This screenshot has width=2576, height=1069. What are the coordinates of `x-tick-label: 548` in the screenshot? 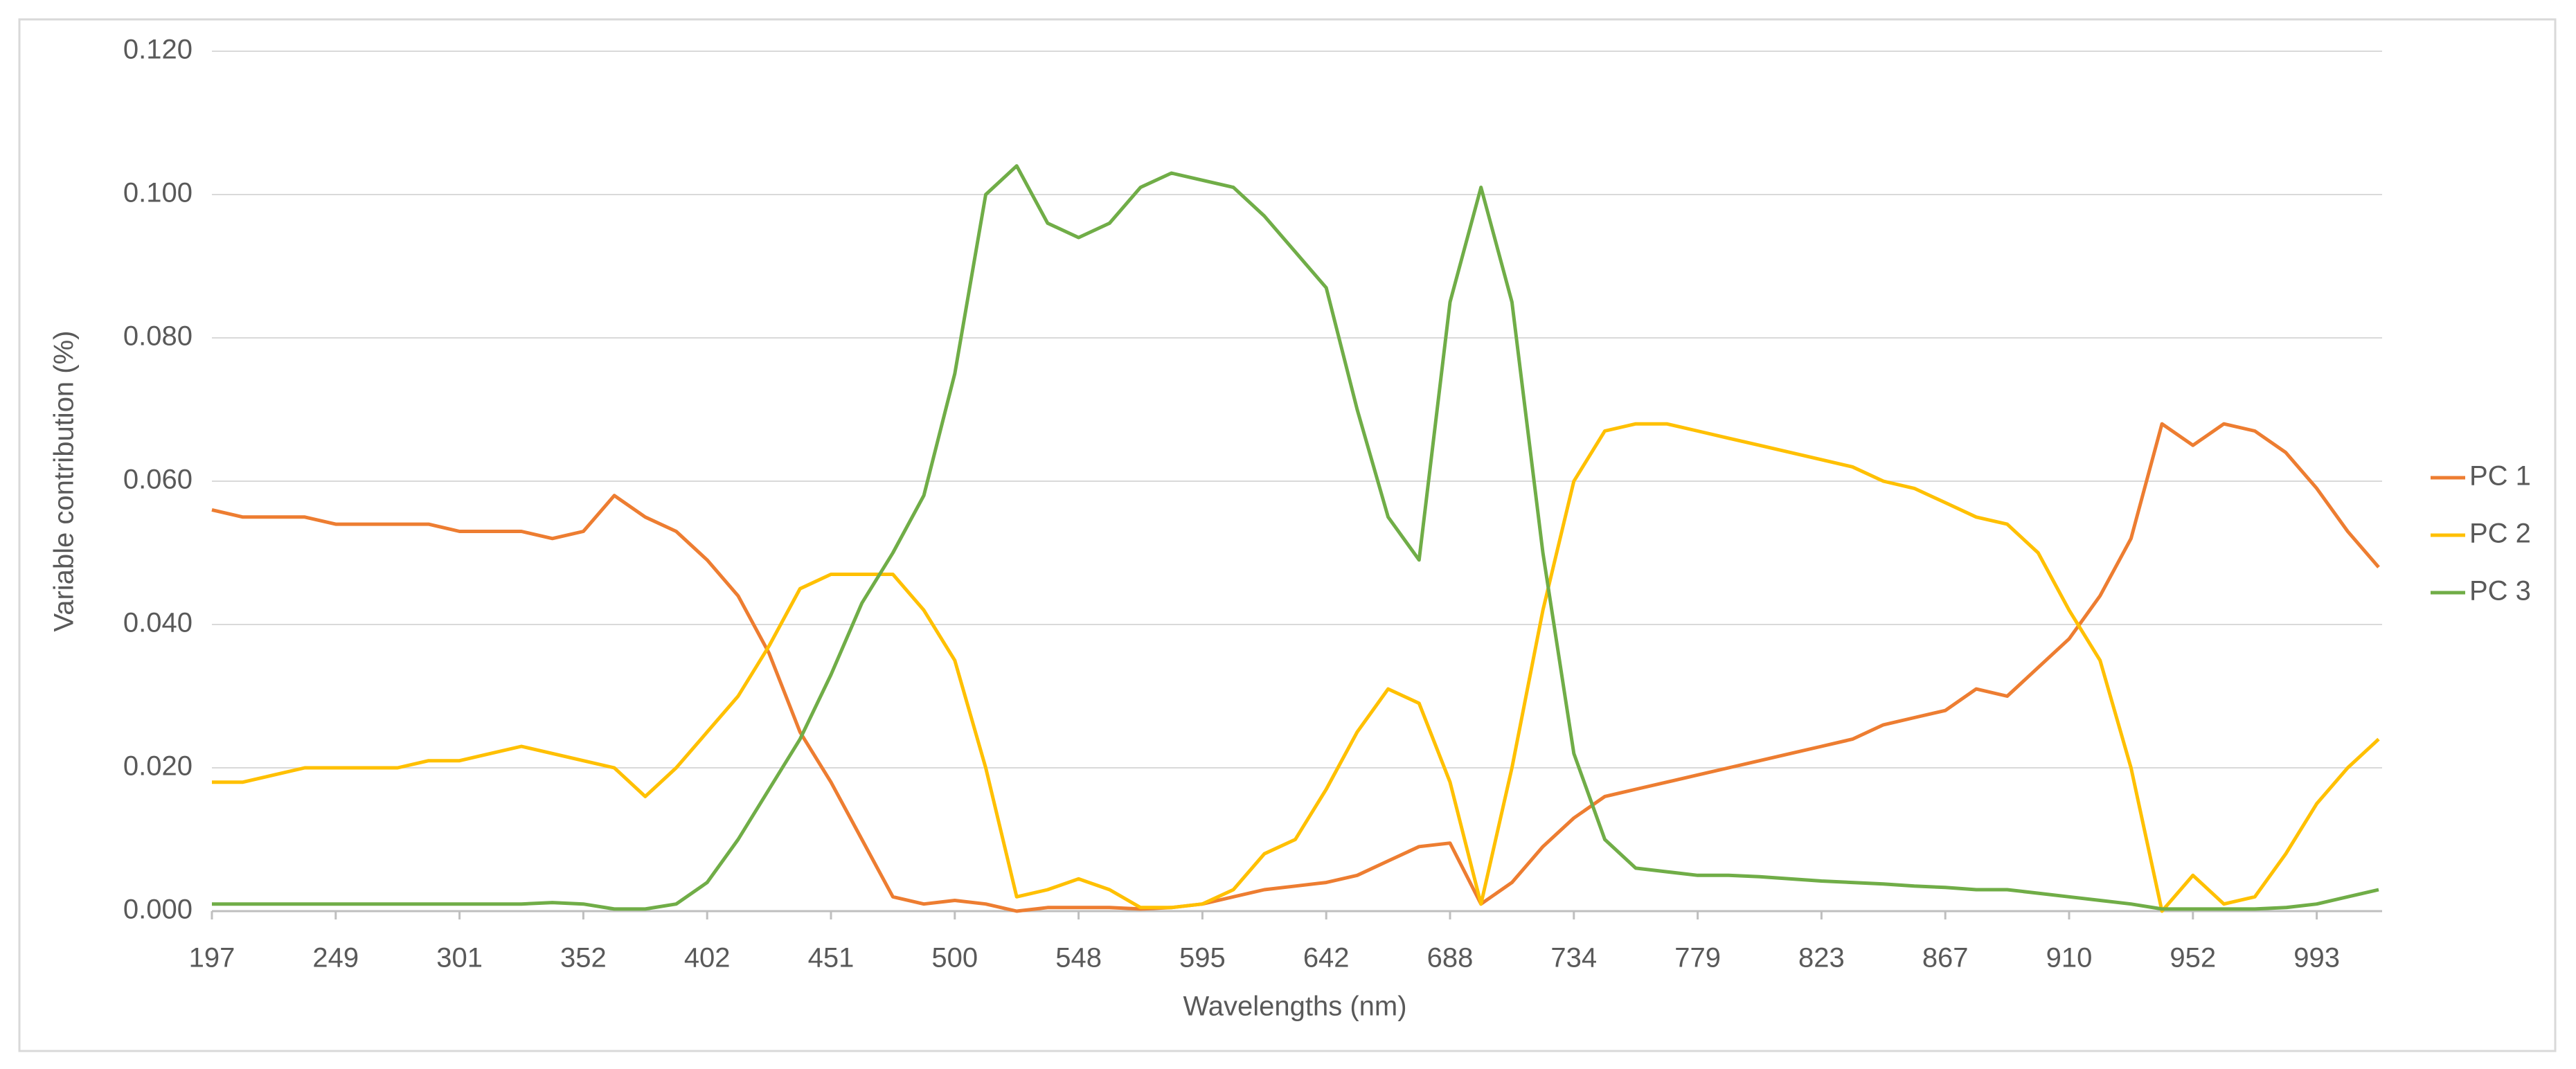 It's located at (1078, 958).